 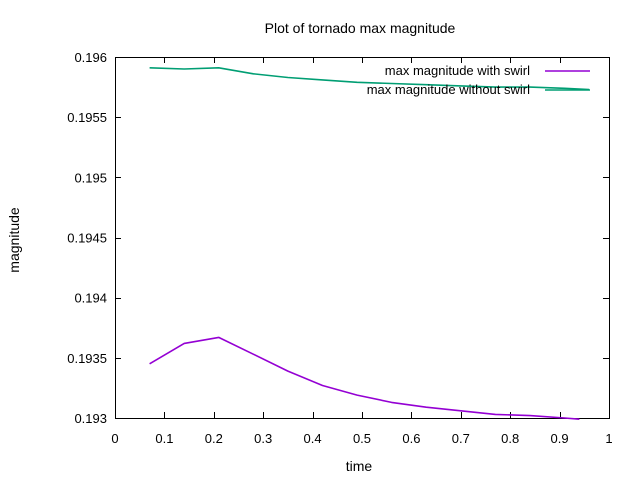 What do you see at coordinates (114, 438) in the screenshot?
I see `x-tick-label: 0` at bounding box center [114, 438].